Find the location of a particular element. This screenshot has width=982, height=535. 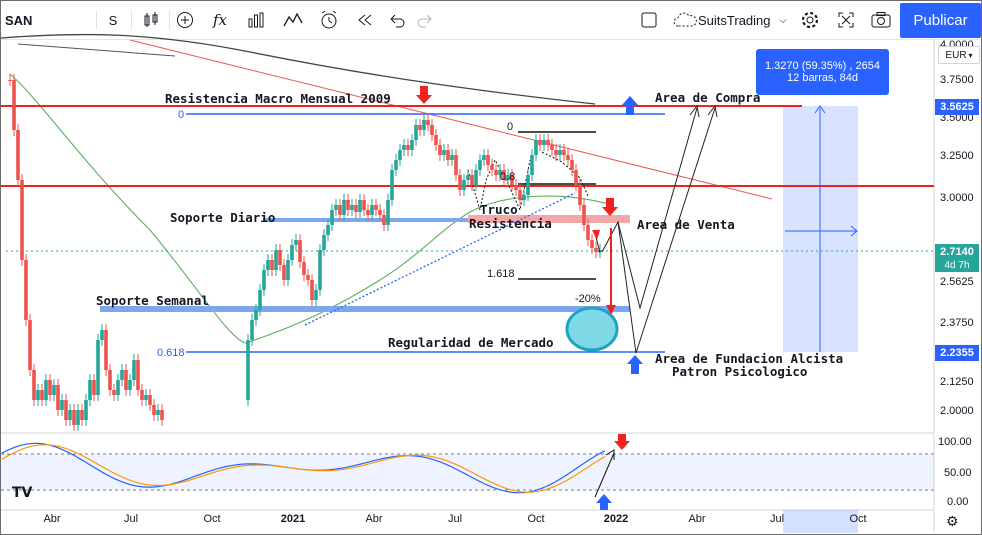

settings-icon is located at coordinates (810, 20).